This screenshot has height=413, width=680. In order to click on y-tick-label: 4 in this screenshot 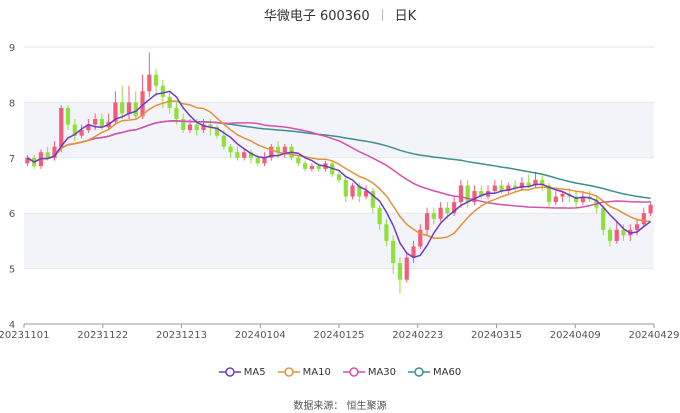, I will do `click(12, 325)`.